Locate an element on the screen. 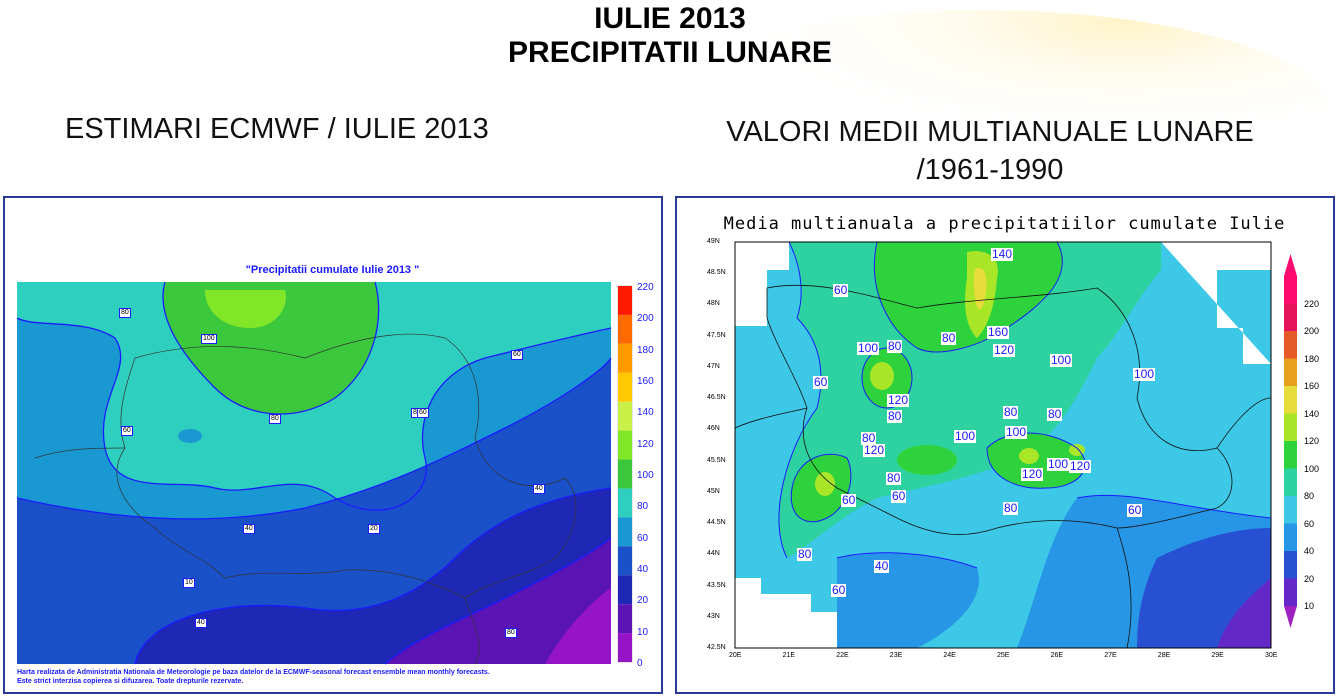 This screenshot has width=1340, height=700. ecmwf-legend-label: 40 is located at coordinates (643, 569).